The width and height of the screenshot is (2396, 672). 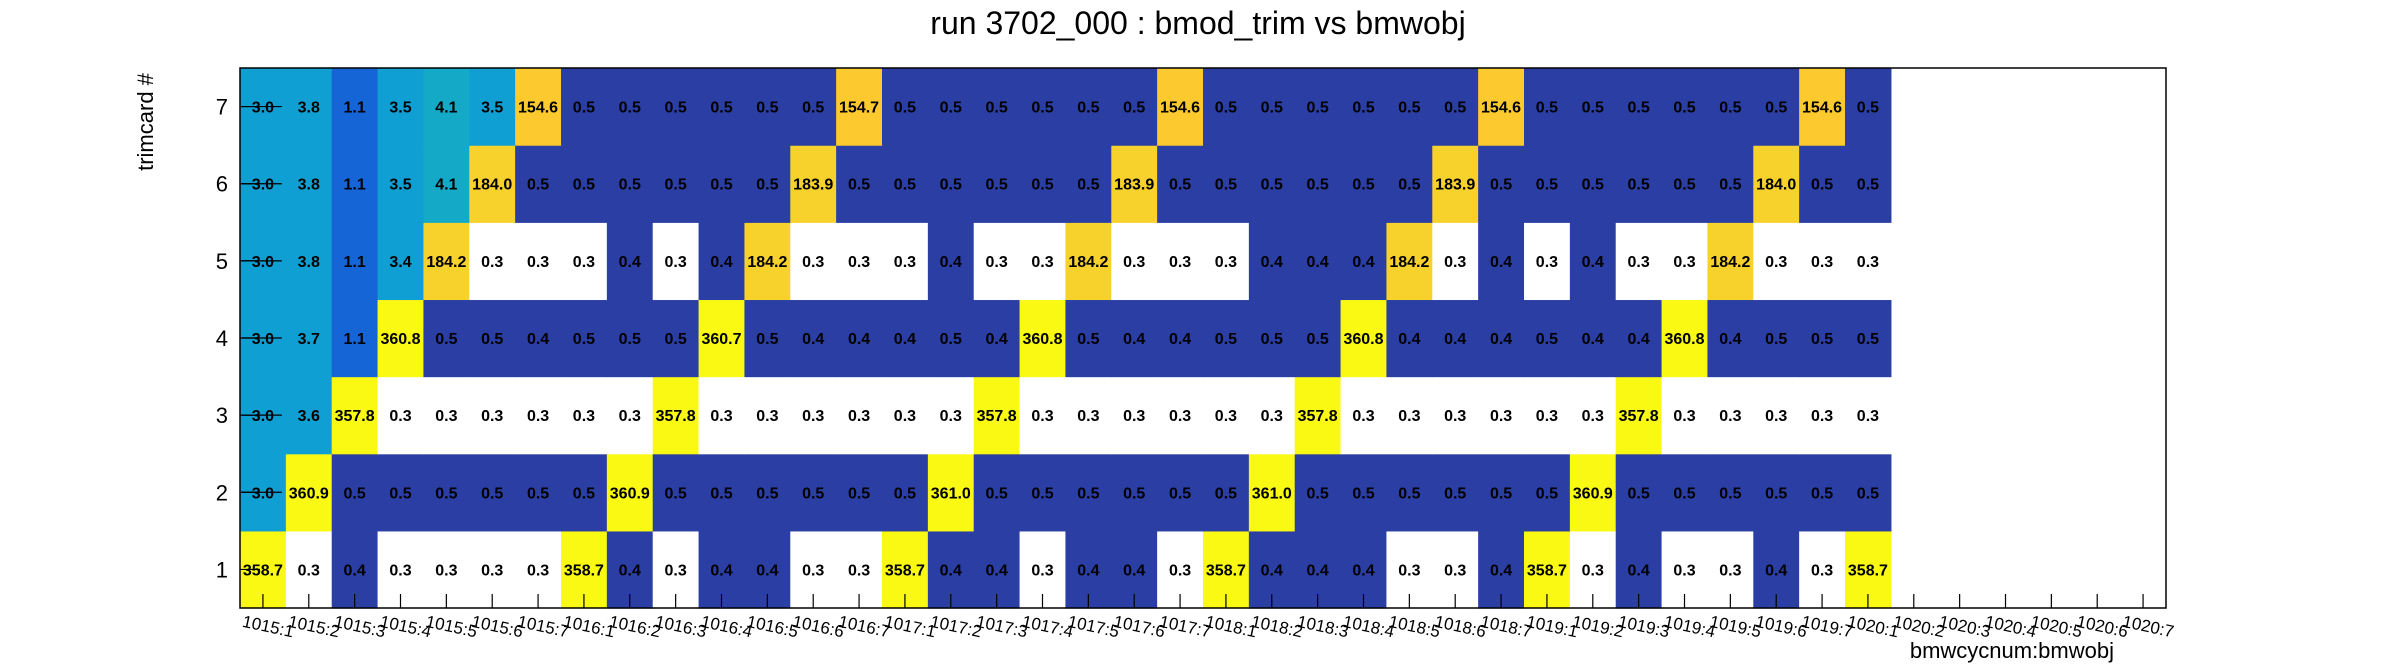 I want to click on cell-value-label: 358.7, so click(x=1226, y=570).